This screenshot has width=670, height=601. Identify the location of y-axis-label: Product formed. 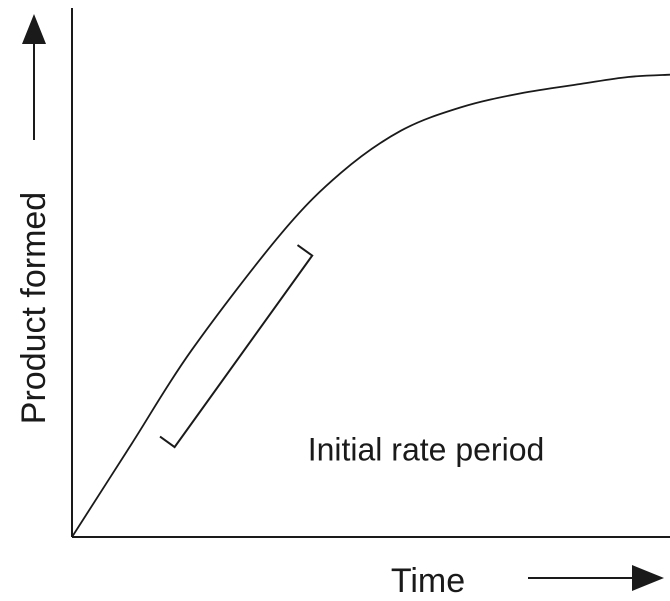
(34, 308).